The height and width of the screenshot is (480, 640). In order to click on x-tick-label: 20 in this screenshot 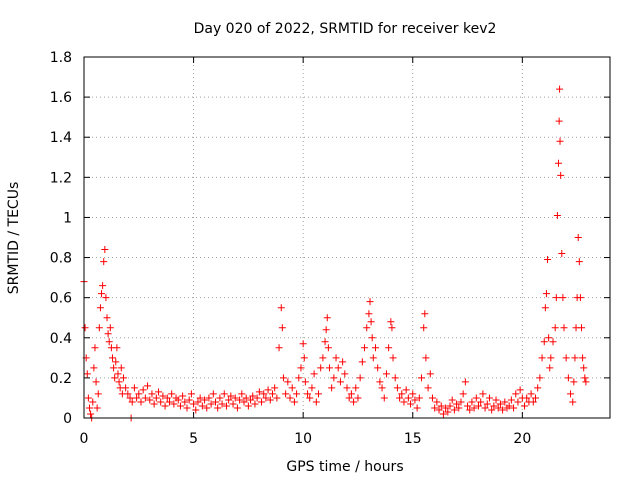, I will do `click(522, 439)`.